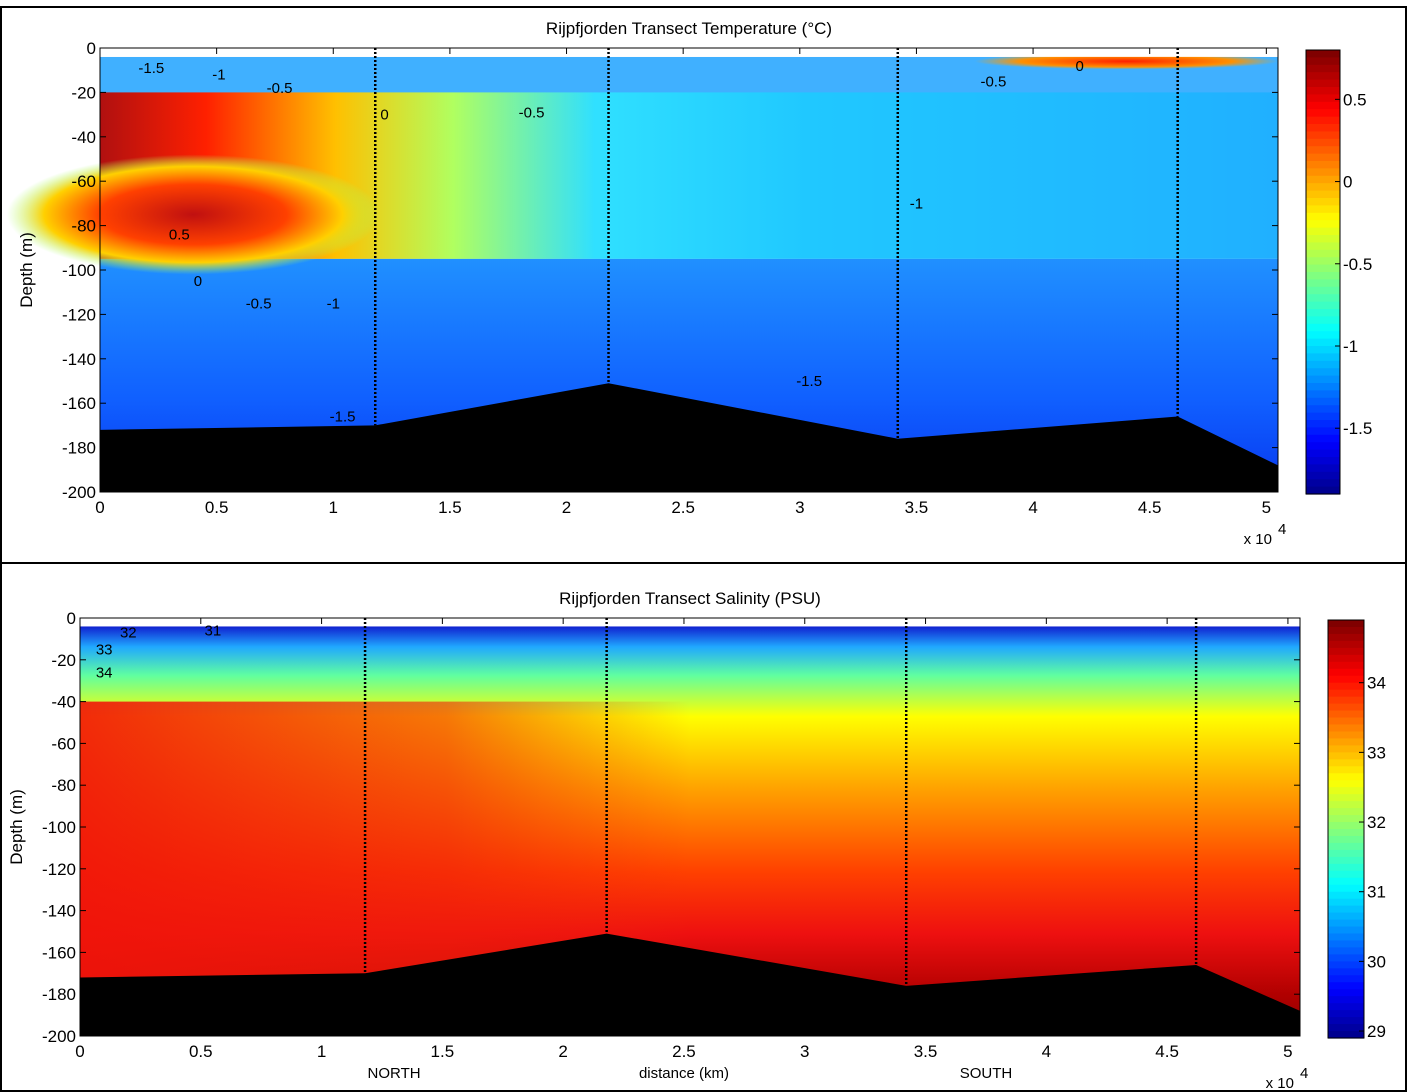  What do you see at coordinates (128, 633) in the screenshot?
I see `contour-label: 32` at bounding box center [128, 633].